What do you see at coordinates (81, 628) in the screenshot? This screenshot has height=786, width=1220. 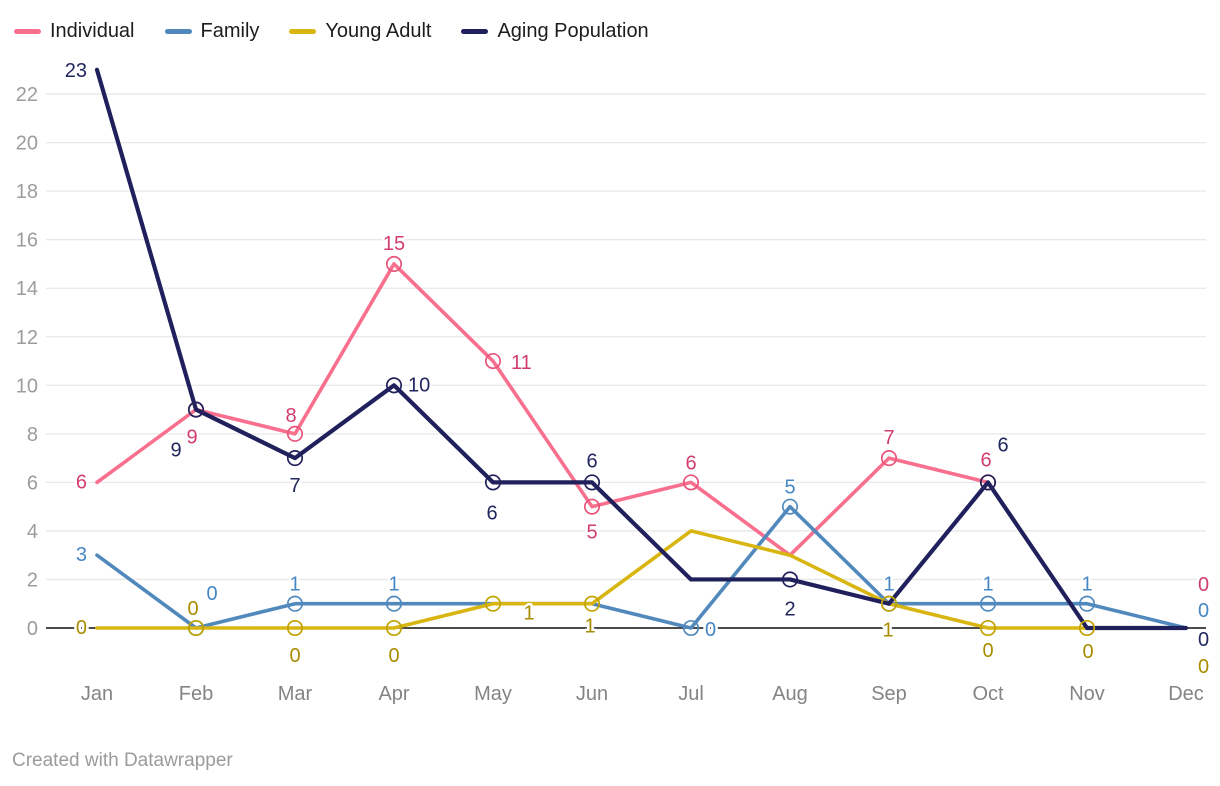 I see `data-label-young-adult-jan: 0` at bounding box center [81, 628].